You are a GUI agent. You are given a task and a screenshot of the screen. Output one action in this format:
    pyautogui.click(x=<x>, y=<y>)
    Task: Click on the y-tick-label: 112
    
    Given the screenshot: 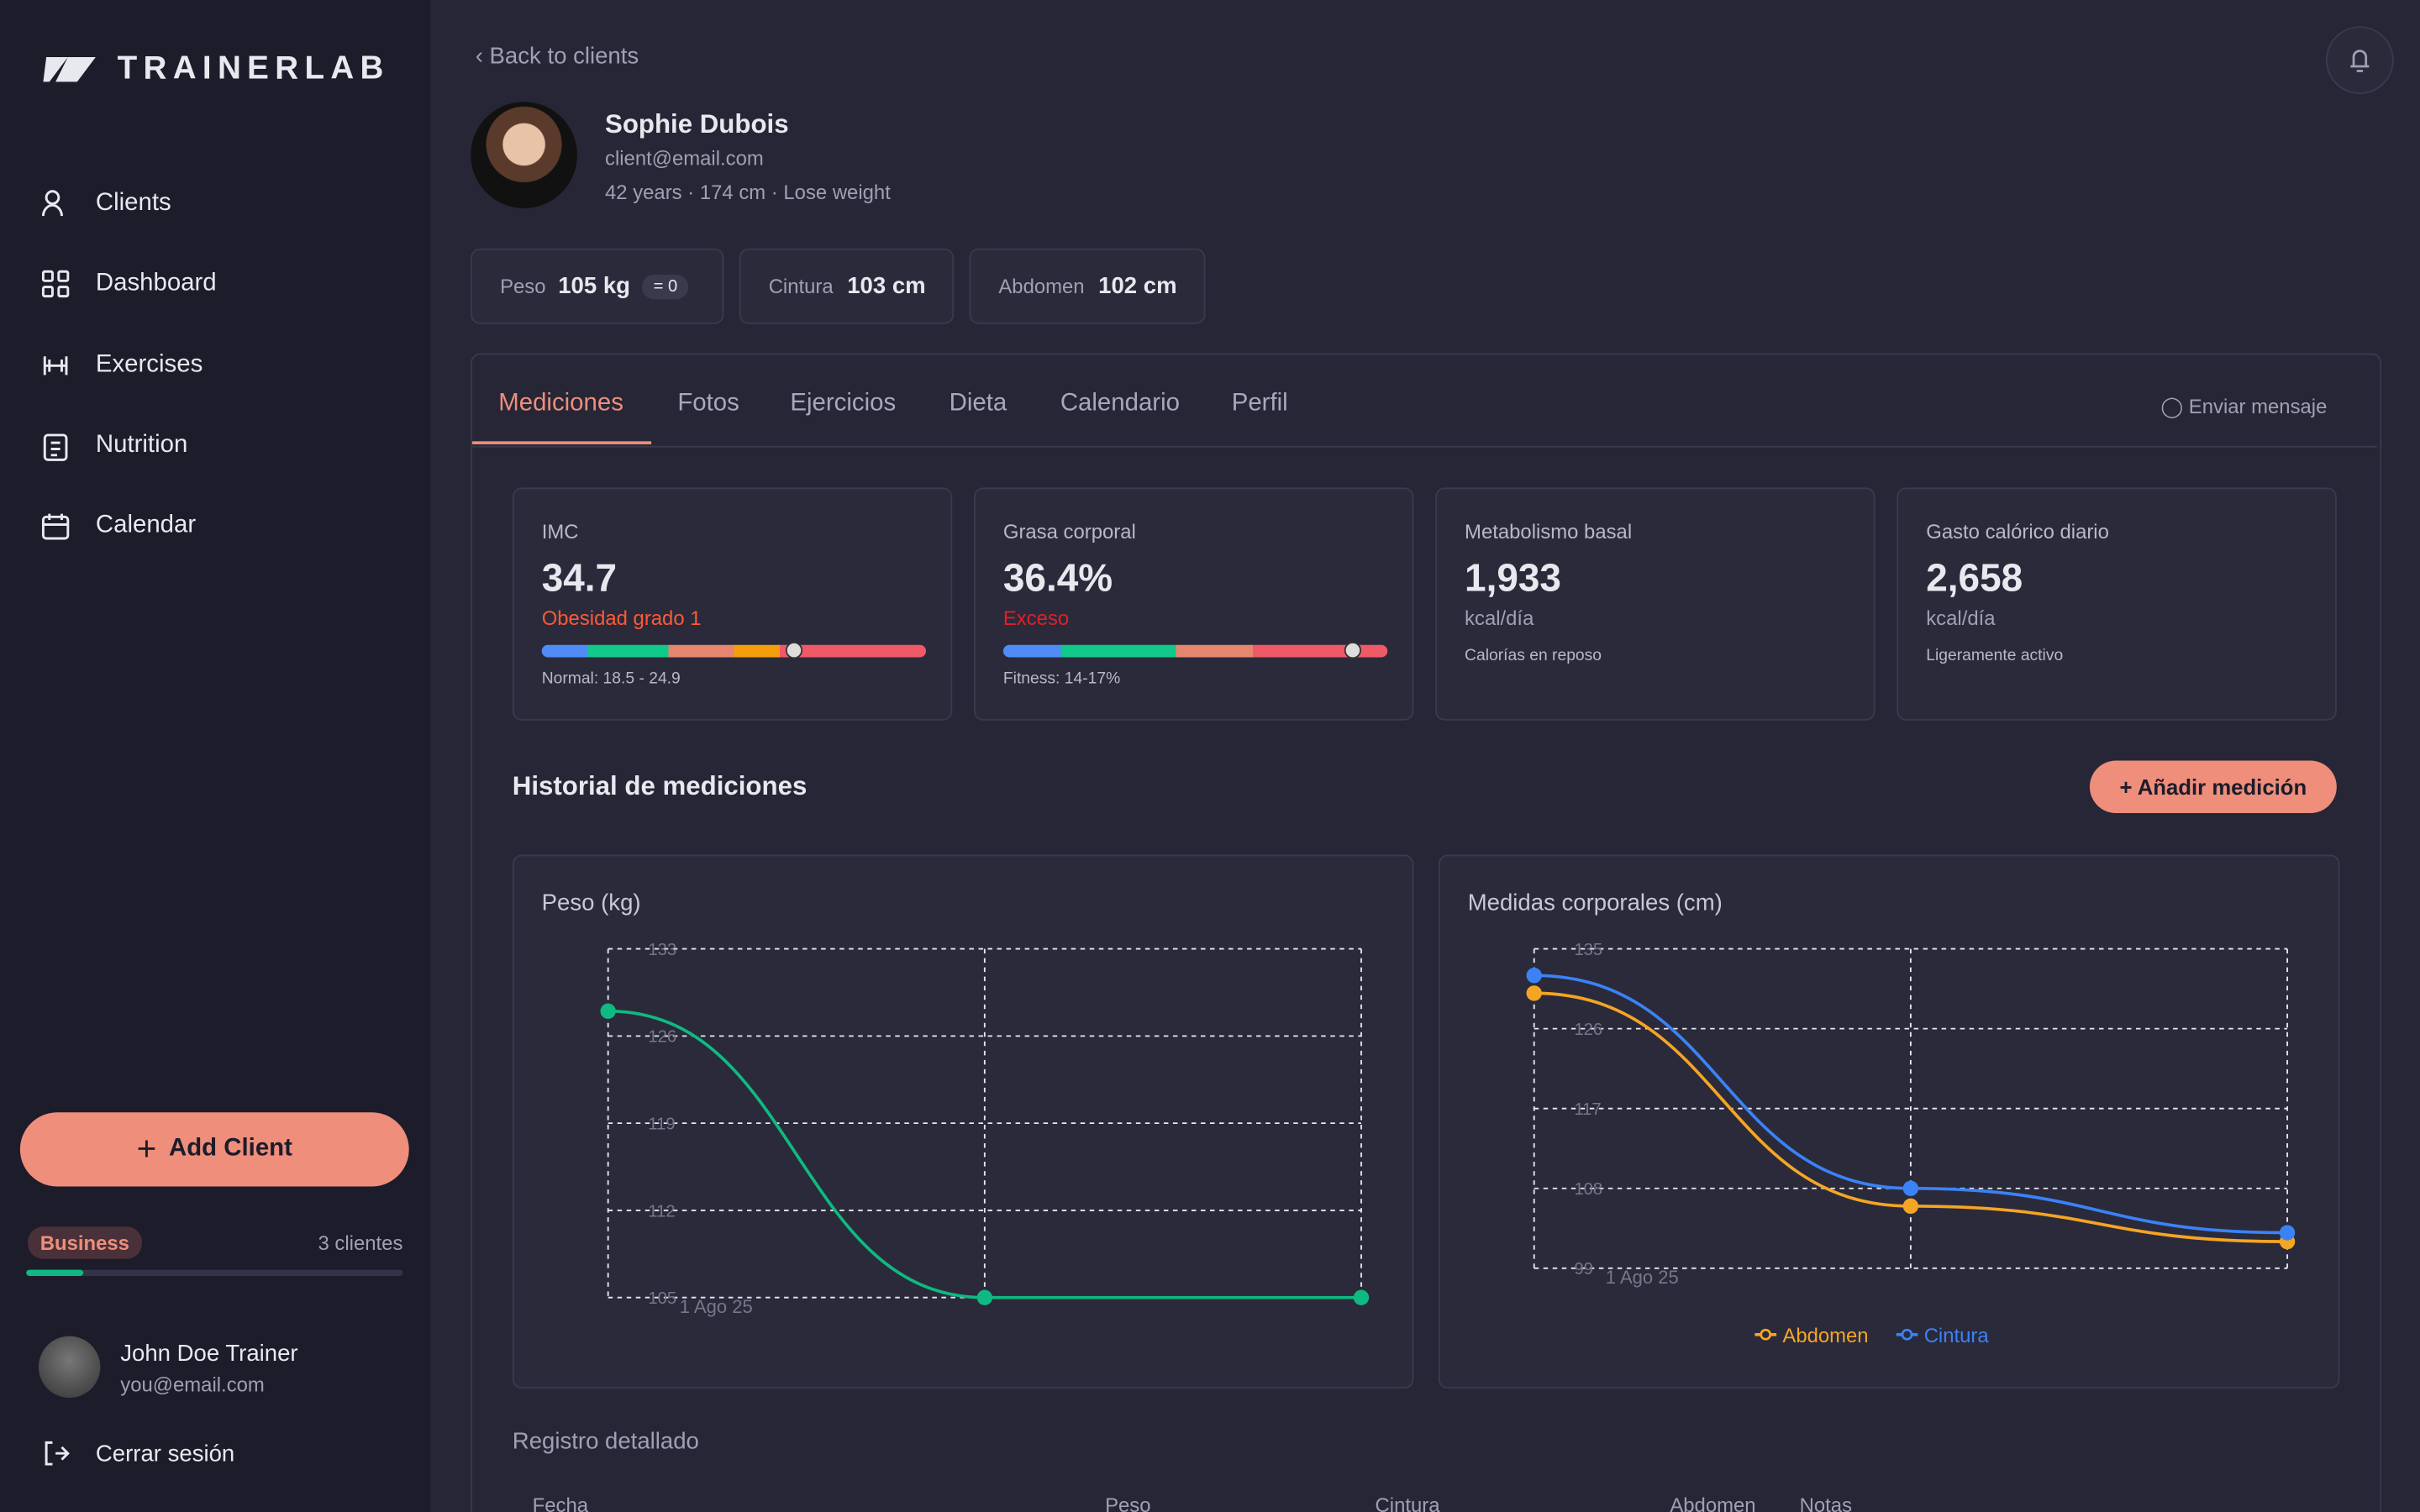 What is the action you would take?
    pyautogui.click(x=661, y=1211)
    